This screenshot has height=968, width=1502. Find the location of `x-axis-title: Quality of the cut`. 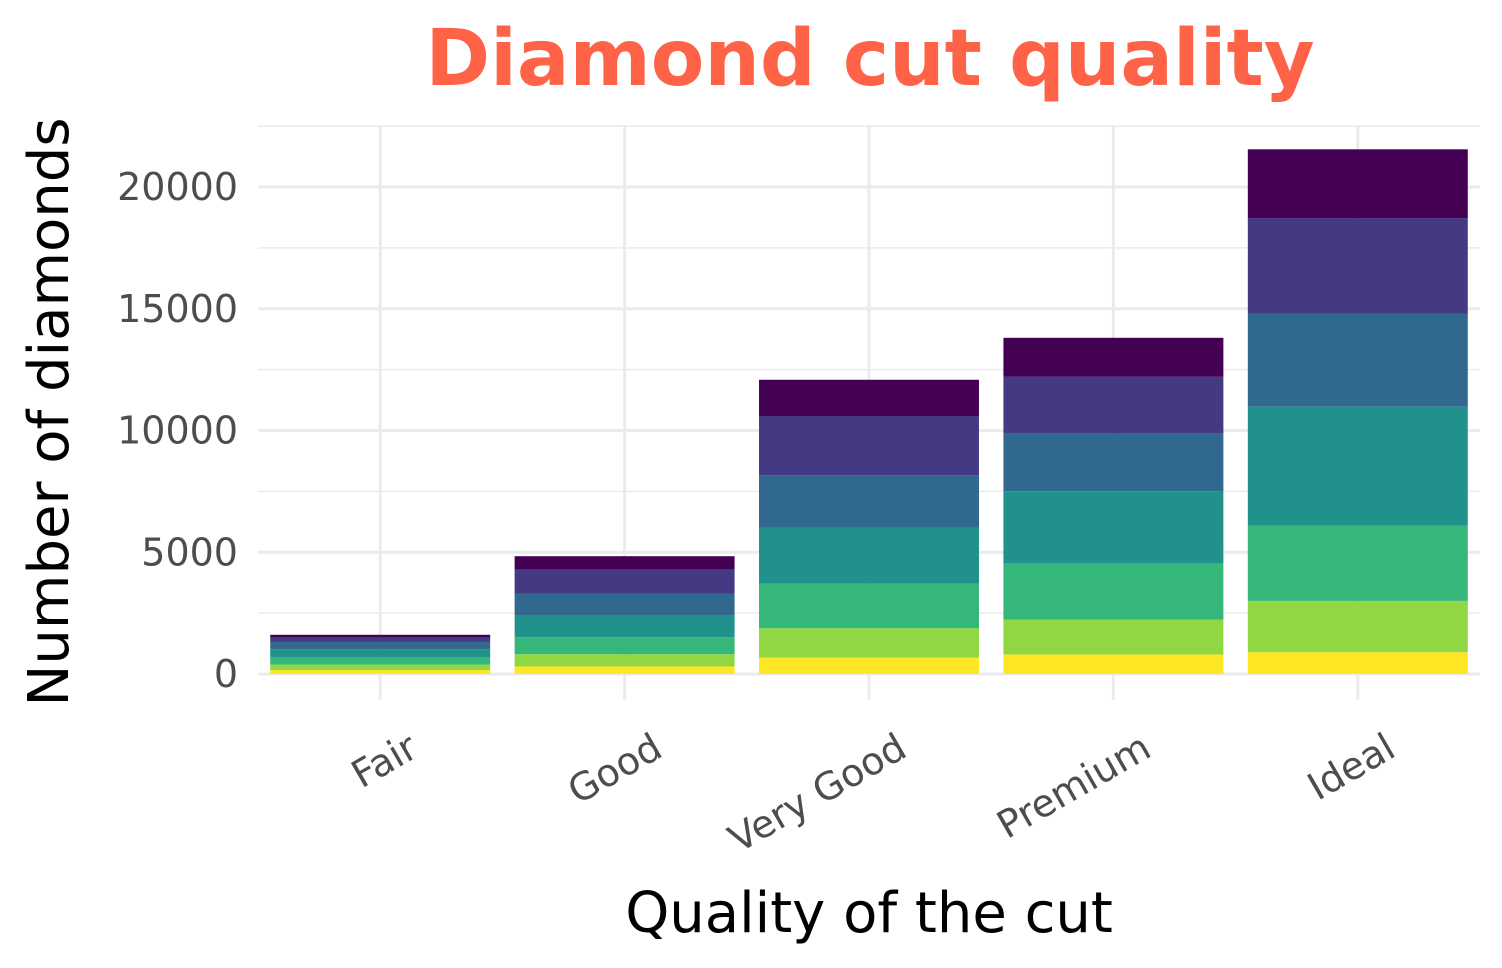

x-axis-title: Quality of the cut is located at coordinates (869, 913).